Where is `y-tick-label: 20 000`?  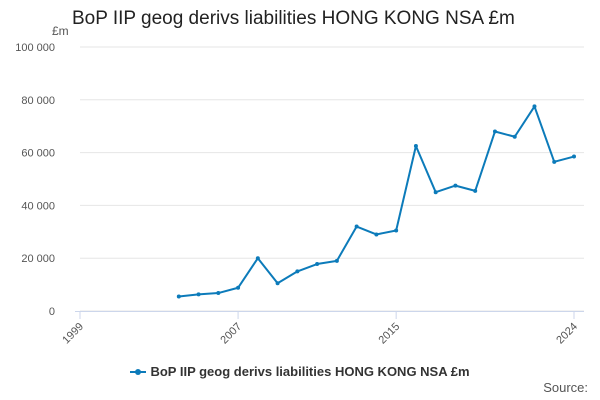
y-tick-label: 20 000 is located at coordinates (38, 259).